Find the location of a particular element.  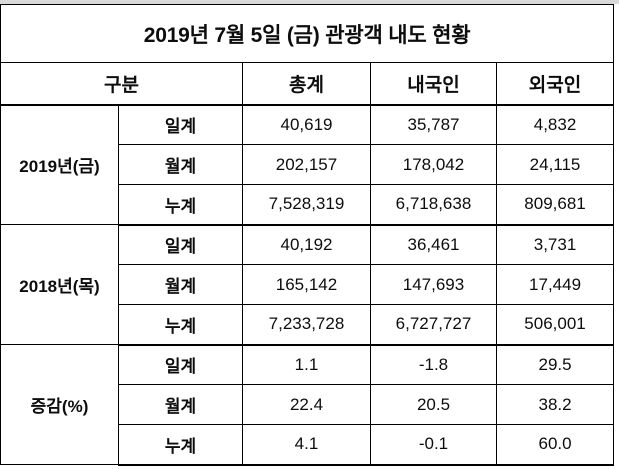

cell-change-daily-domestic: -1.8 is located at coordinates (433, 364).